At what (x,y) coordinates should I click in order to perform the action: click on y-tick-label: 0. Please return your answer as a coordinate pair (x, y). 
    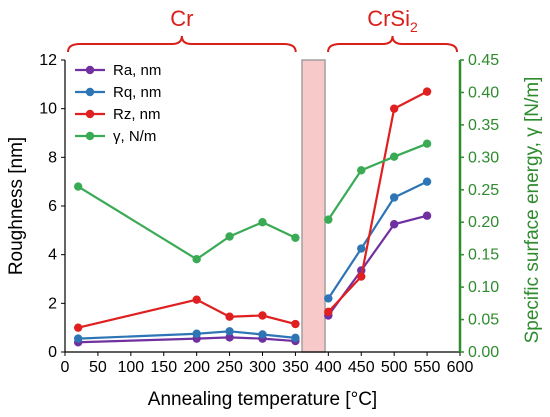
    Looking at the image, I should click on (52, 352).